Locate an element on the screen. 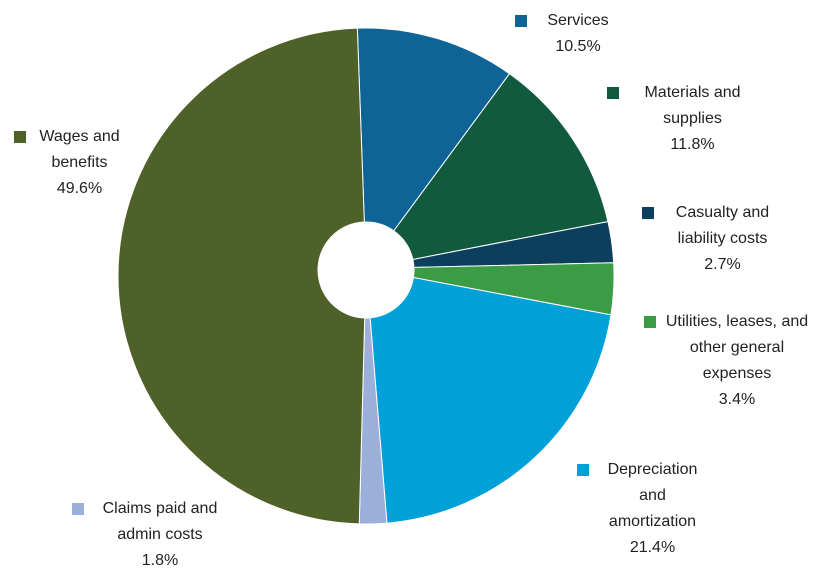  slice-label: Wages and benefits 49.6% is located at coordinates (70, 163).